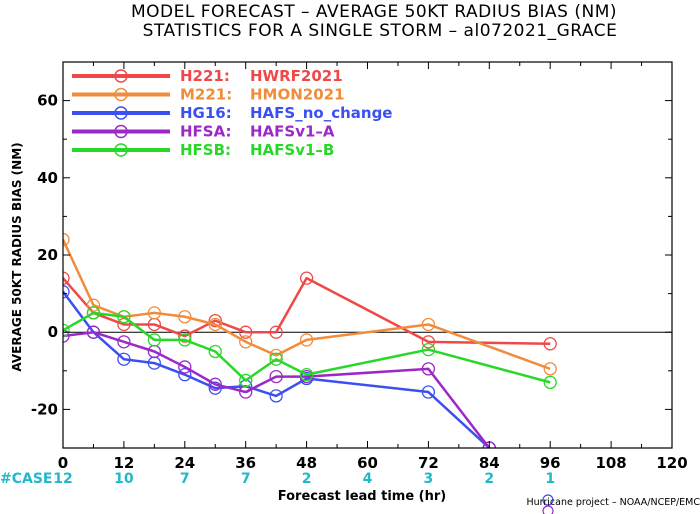  I want to click on case-count-value: 1, so click(550, 479).